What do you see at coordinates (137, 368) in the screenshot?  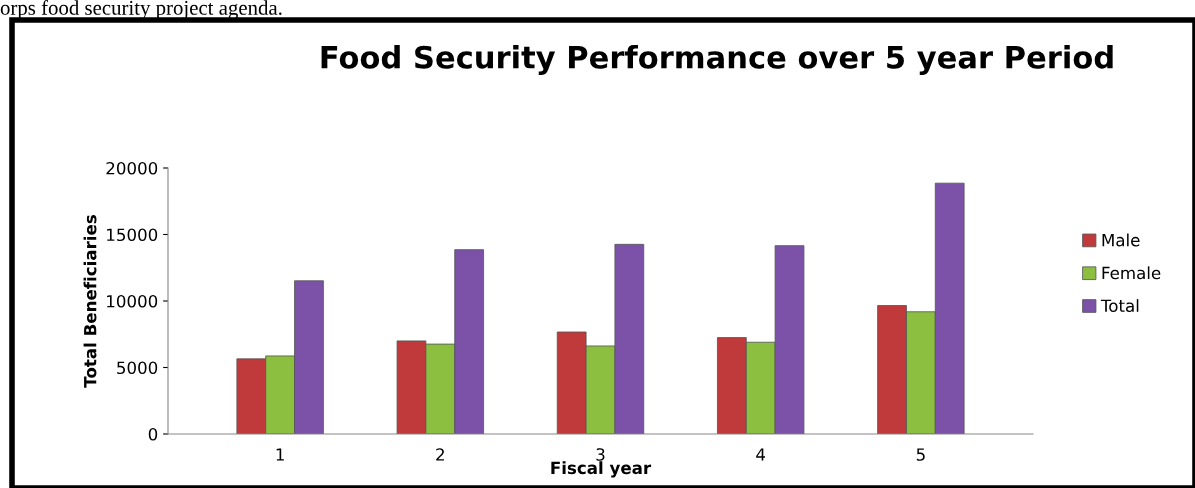 I see `y-tick-label: 5000` at bounding box center [137, 368].